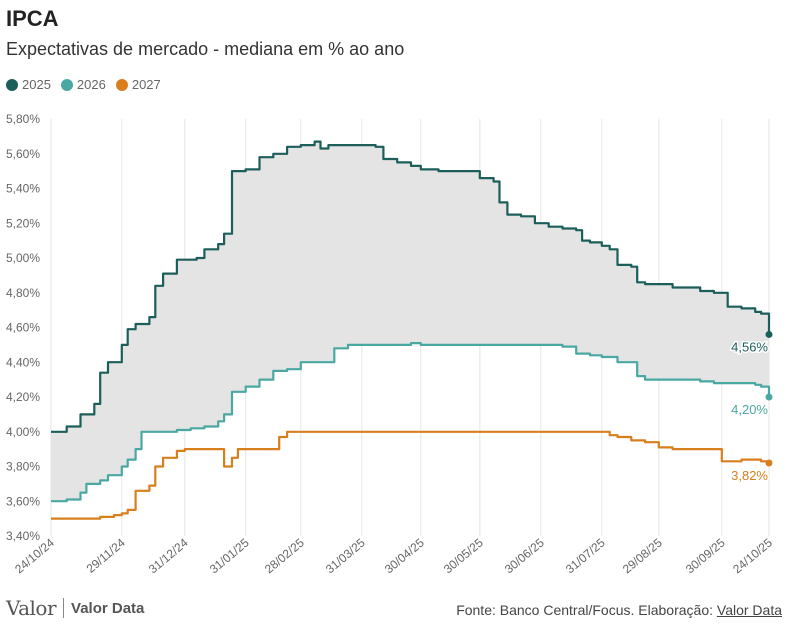 Image resolution: width=792 pixels, height=625 pixels. I want to click on y-tick-label: 5,40%, so click(23, 189).